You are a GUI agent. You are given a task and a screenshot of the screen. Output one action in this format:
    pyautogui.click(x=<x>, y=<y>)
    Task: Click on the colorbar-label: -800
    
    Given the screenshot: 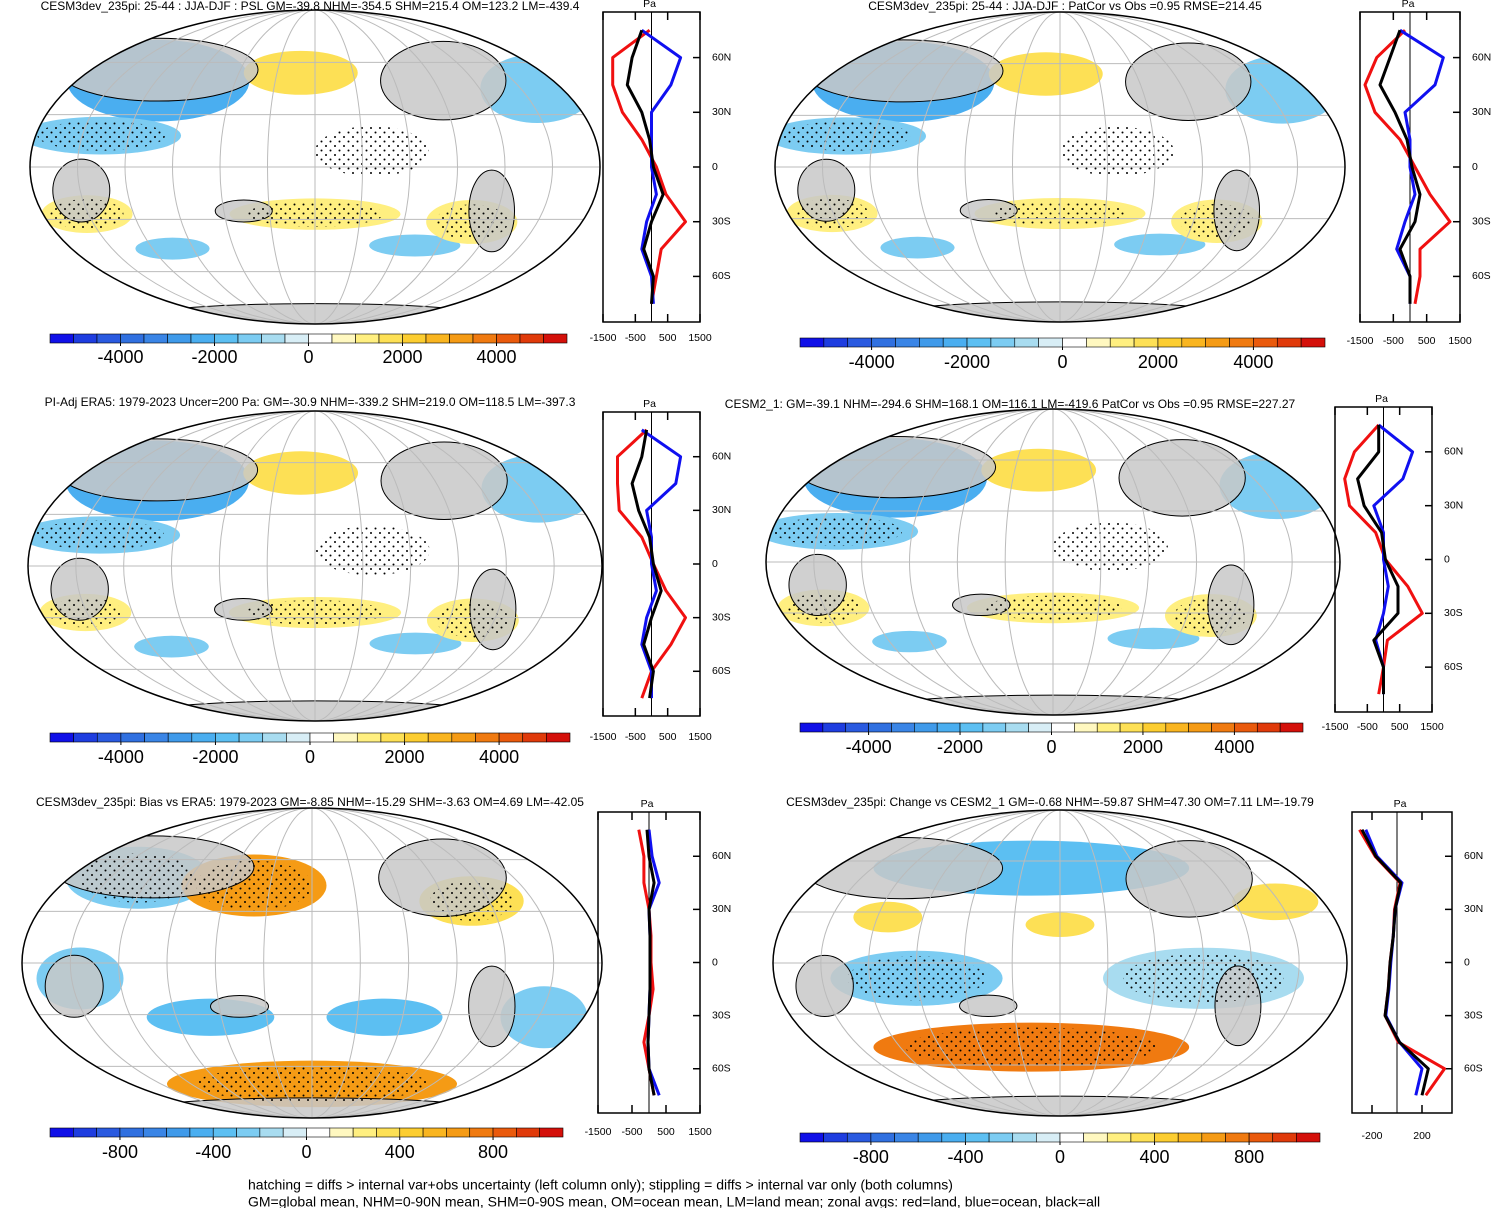 What is the action you would take?
    pyautogui.click(x=120, y=1152)
    